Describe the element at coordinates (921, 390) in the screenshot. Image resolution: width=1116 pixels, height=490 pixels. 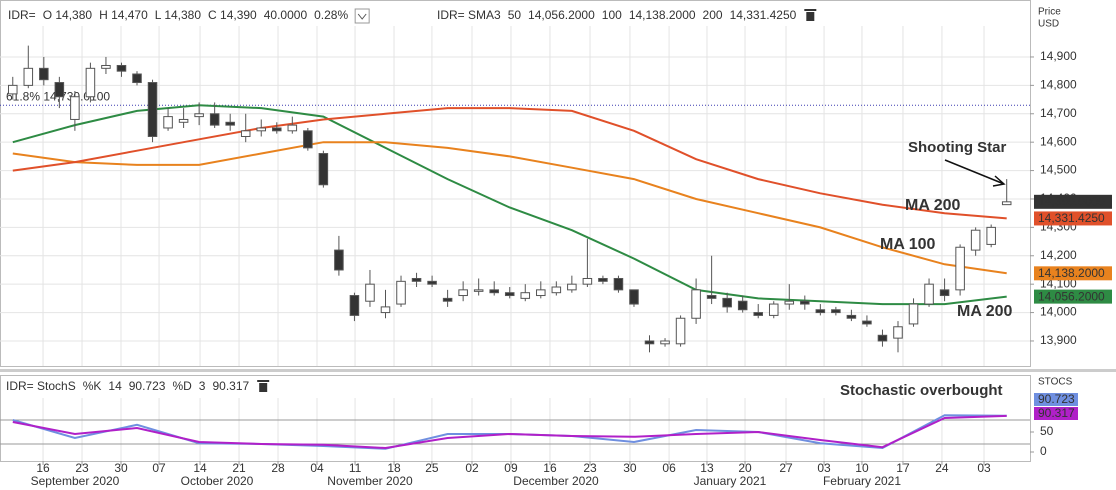
I see `annotation: Stochastic overbought` at that location.